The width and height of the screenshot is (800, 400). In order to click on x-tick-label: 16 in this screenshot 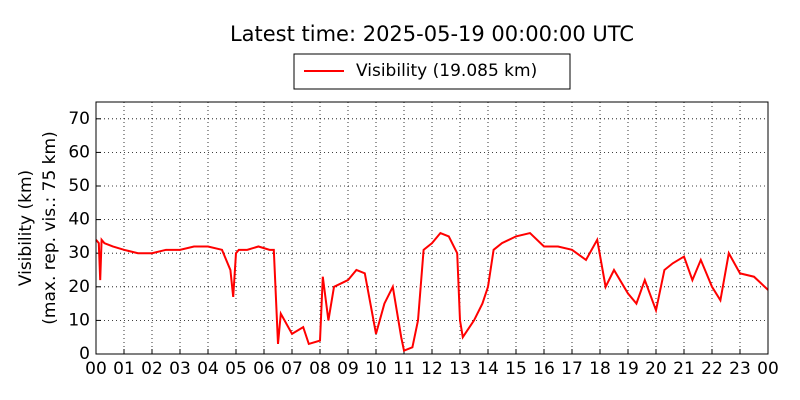, I will do `click(544, 369)`.